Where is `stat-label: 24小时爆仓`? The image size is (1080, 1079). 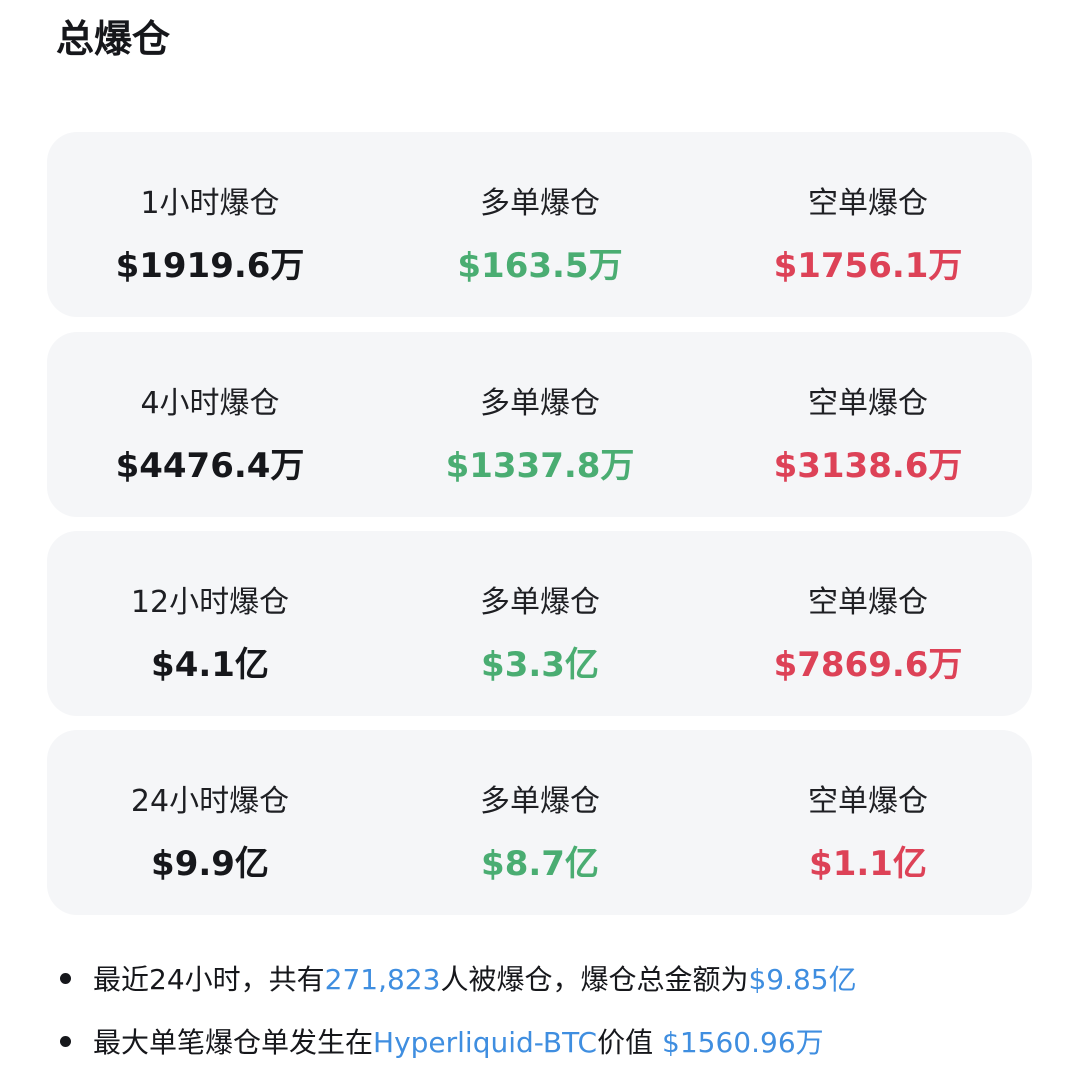 stat-label: 24小时爆仓 is located at coordinates (210, 801).